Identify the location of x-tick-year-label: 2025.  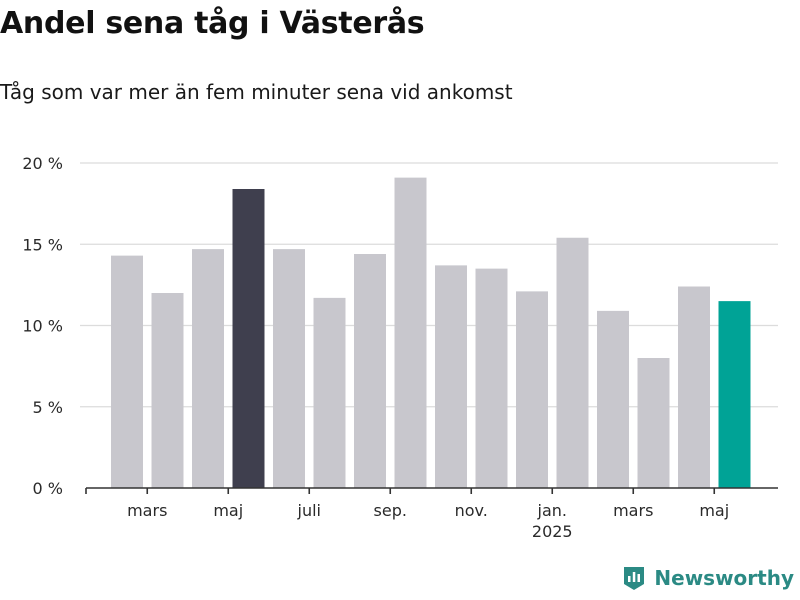
(552, 531).